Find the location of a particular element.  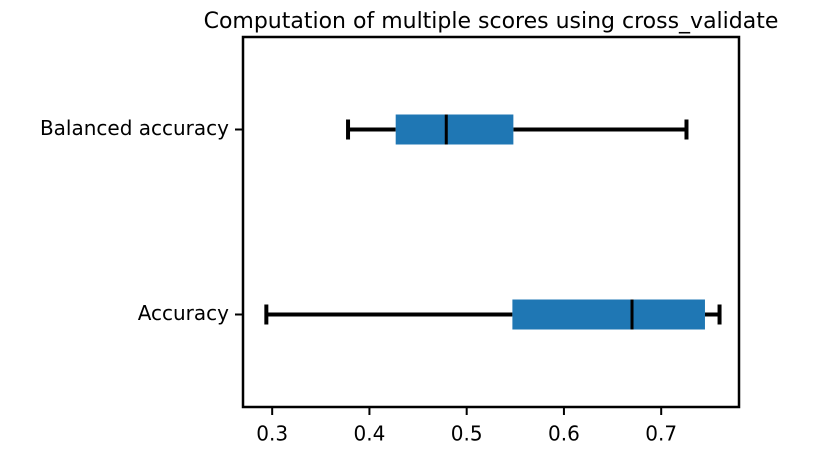

y-tick-label: Accuracy is located at coordinates (183, 313).